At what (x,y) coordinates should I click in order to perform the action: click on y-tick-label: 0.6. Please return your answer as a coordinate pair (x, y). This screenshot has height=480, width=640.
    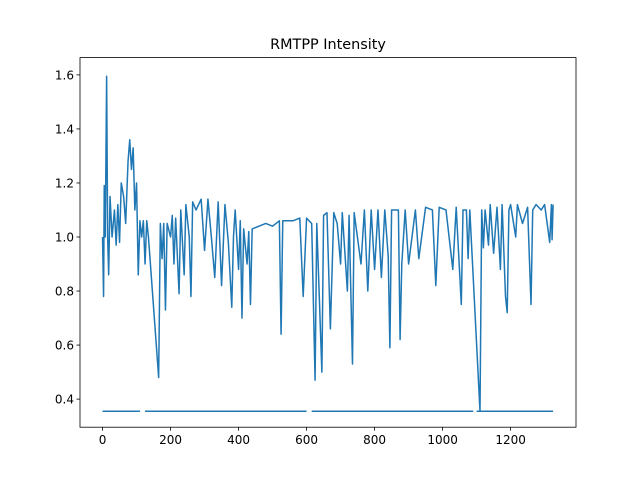
    Looking at the image, I should click on (64, 346).